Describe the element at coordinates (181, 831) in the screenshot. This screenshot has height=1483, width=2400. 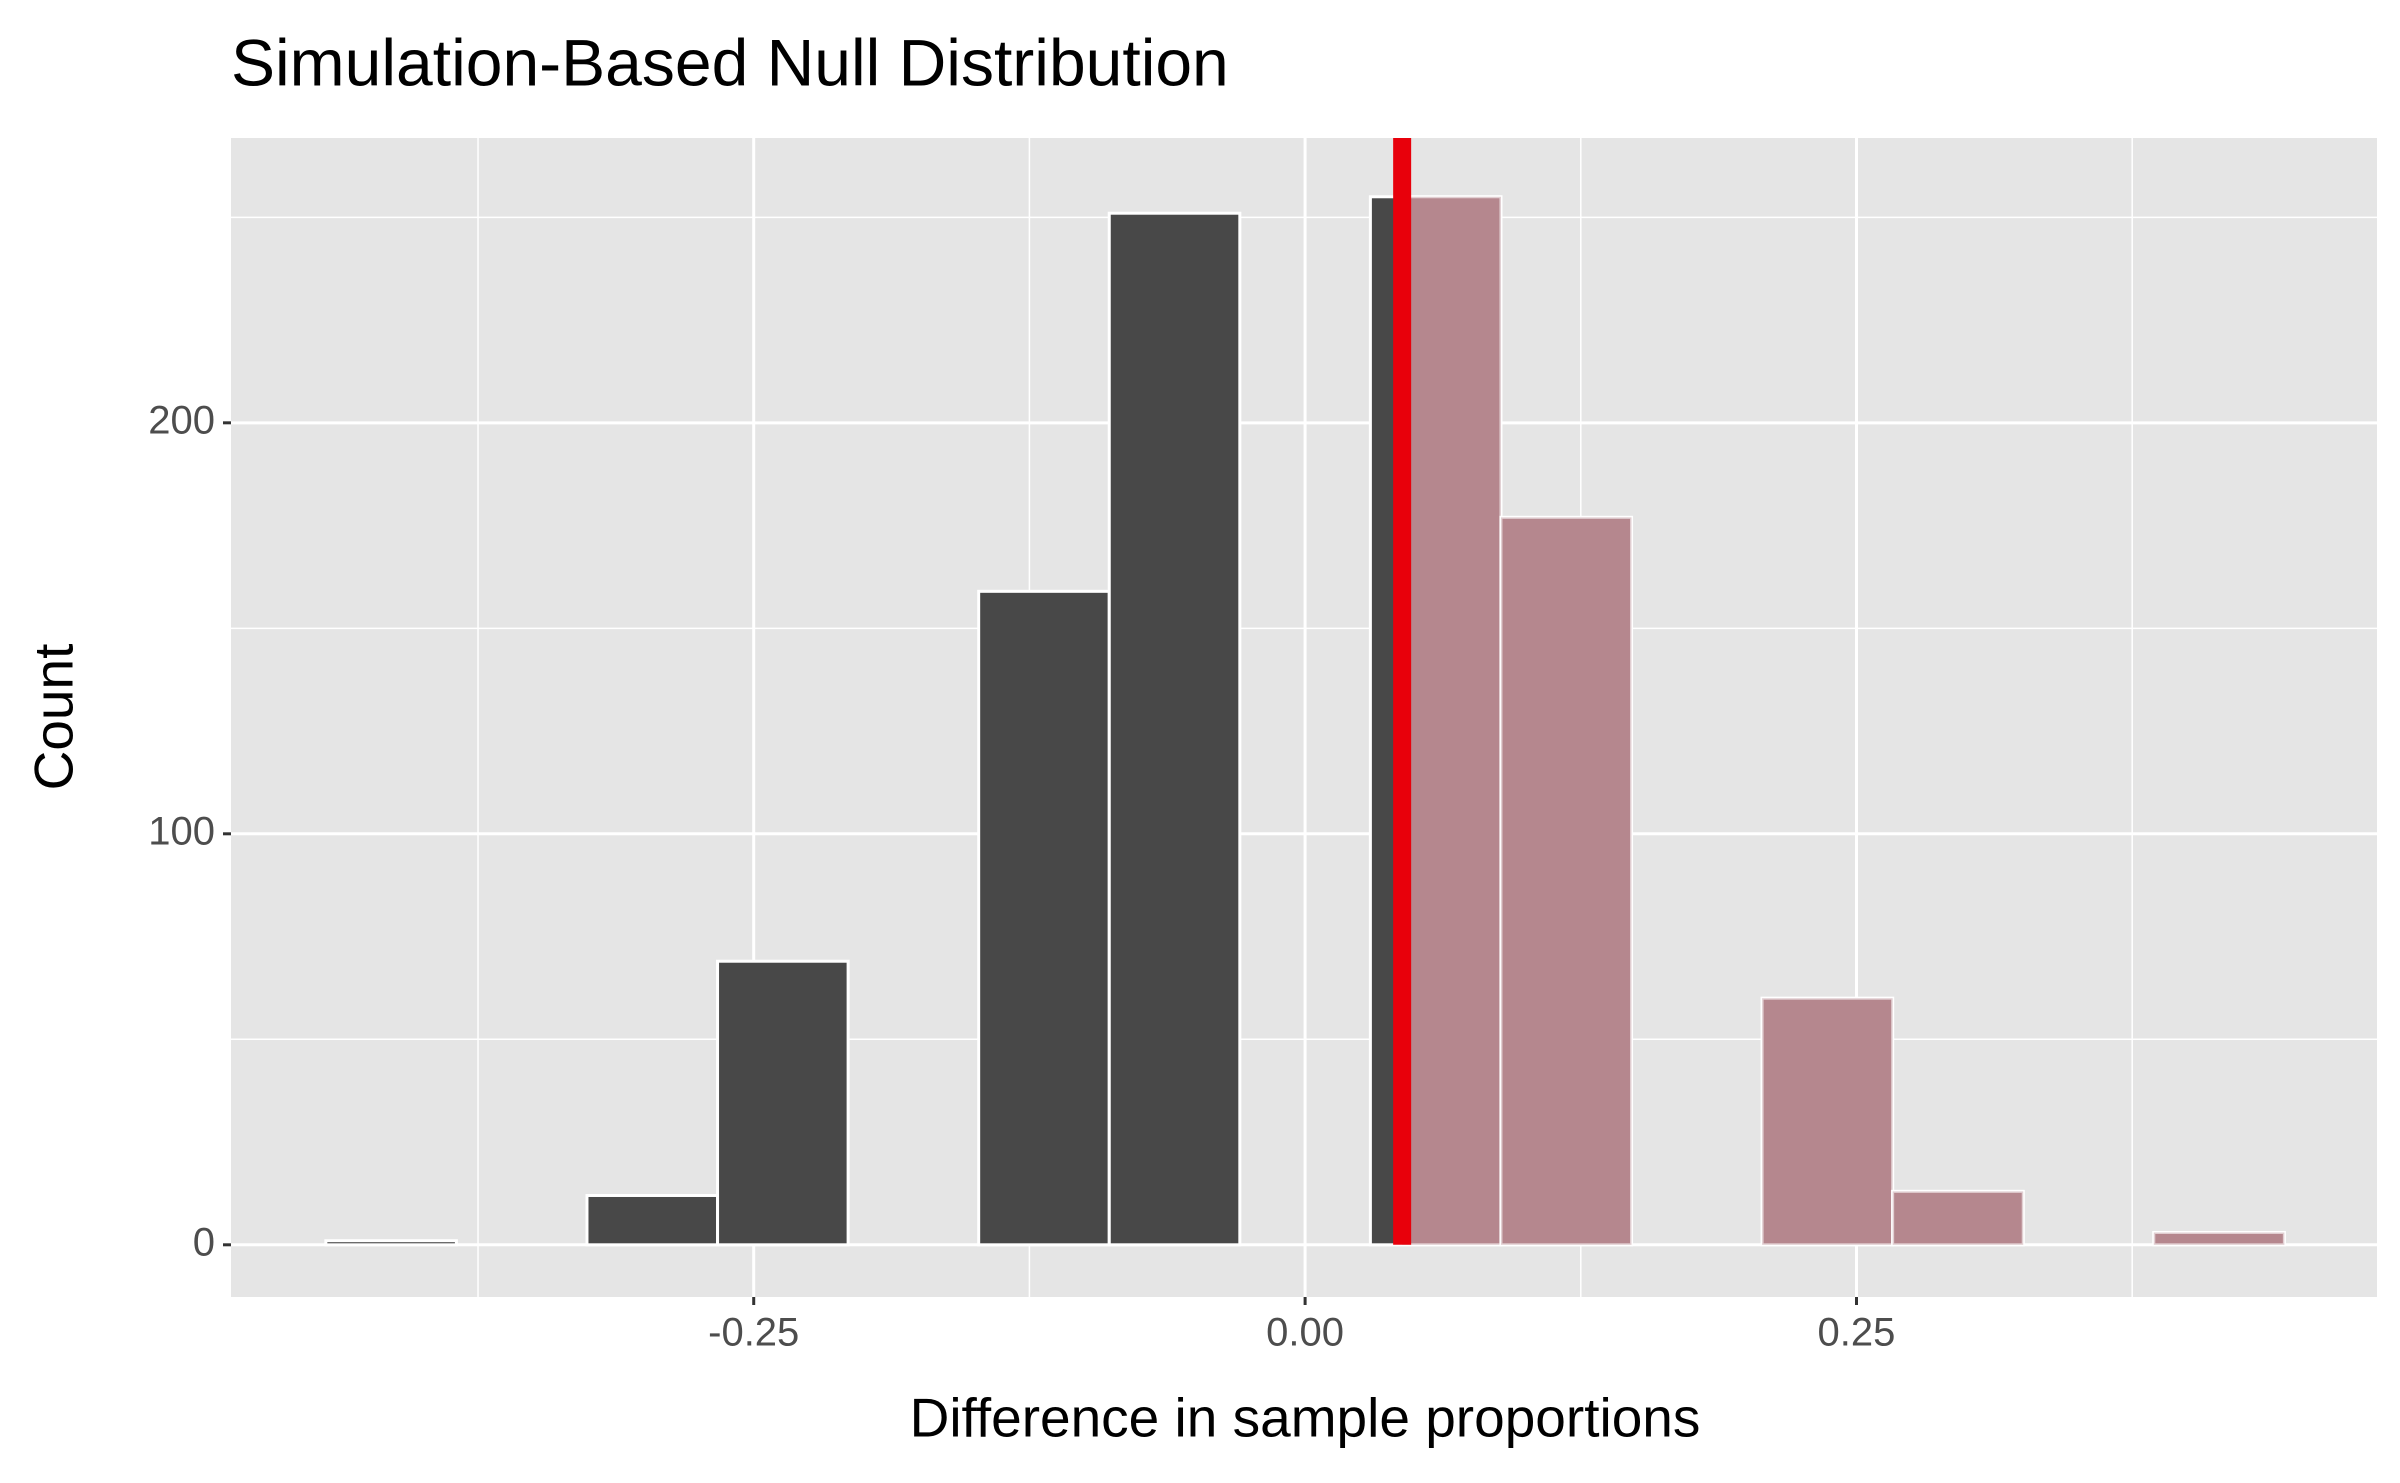
I see `y-tick-label: 100` at that location.